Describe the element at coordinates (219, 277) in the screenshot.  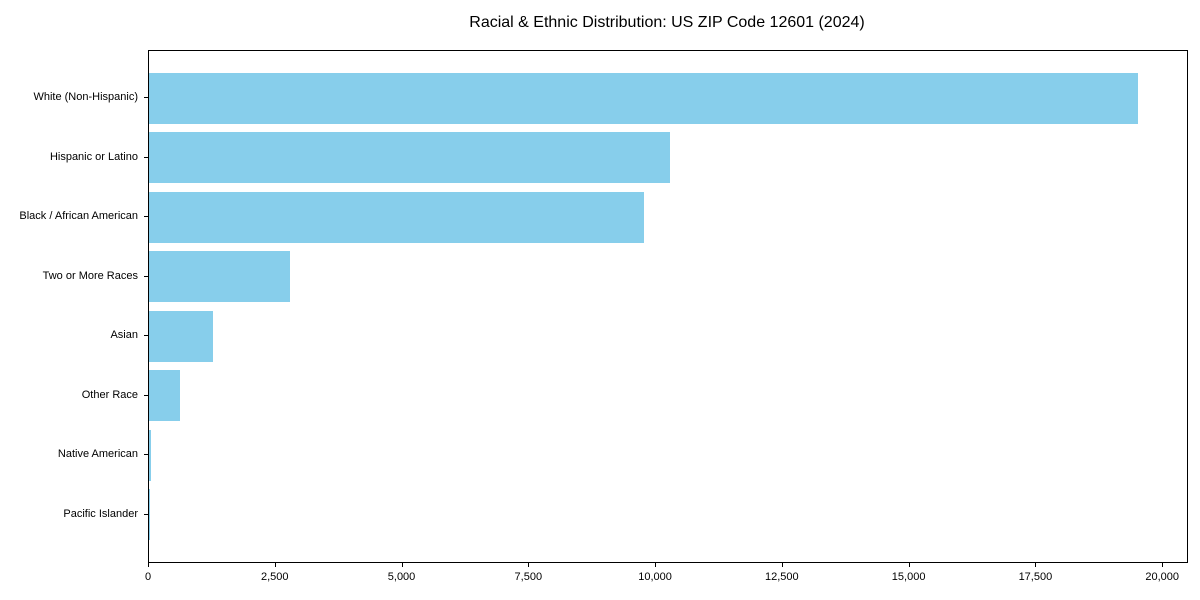
I see `bar-two-or-more-races` at that location.